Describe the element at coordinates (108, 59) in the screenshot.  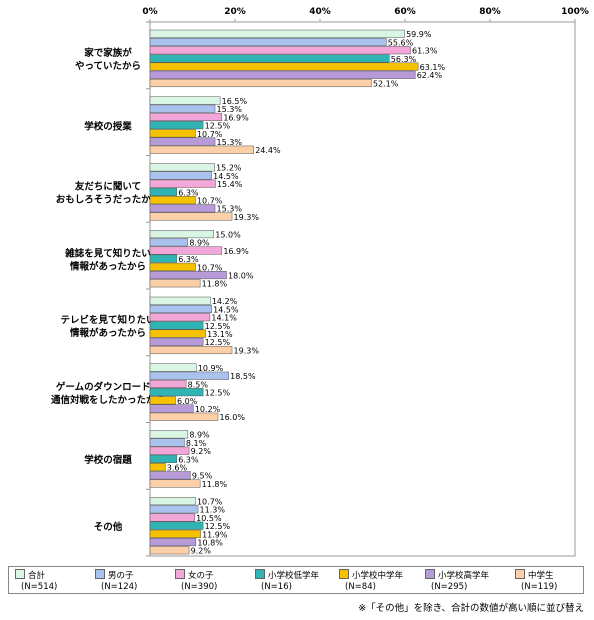
I see `category-label: 家で家族がやっていたから` at that location.